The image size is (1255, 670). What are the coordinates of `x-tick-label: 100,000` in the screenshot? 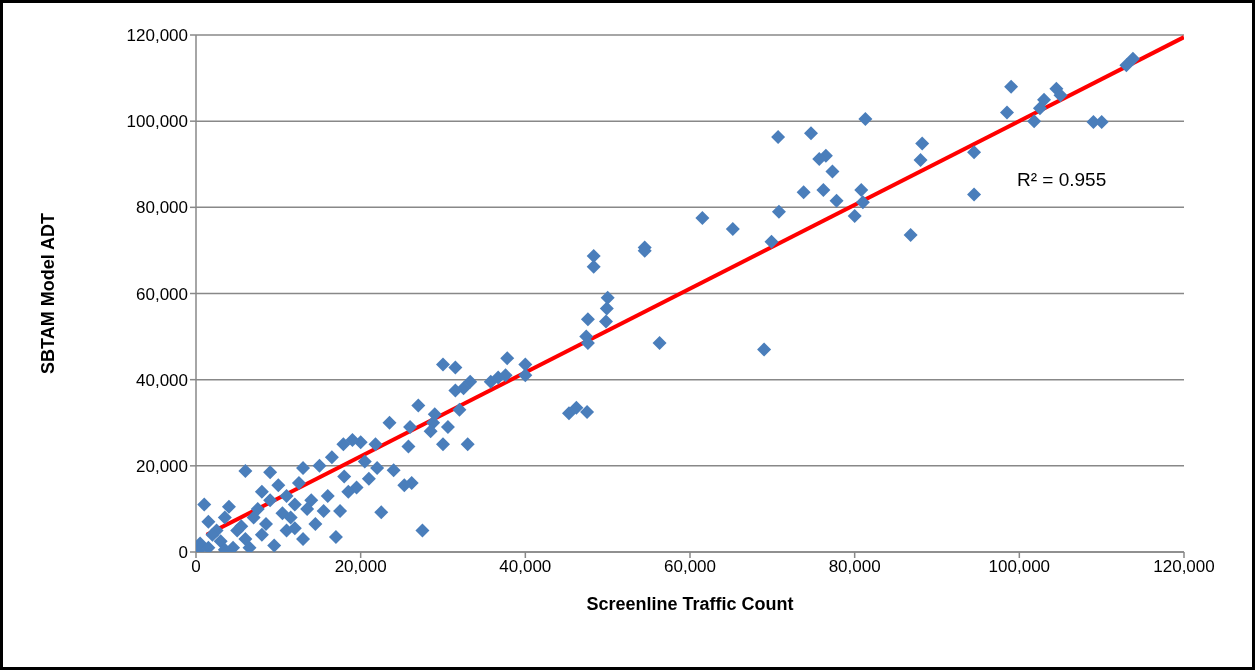 It's located at (1019, 567).